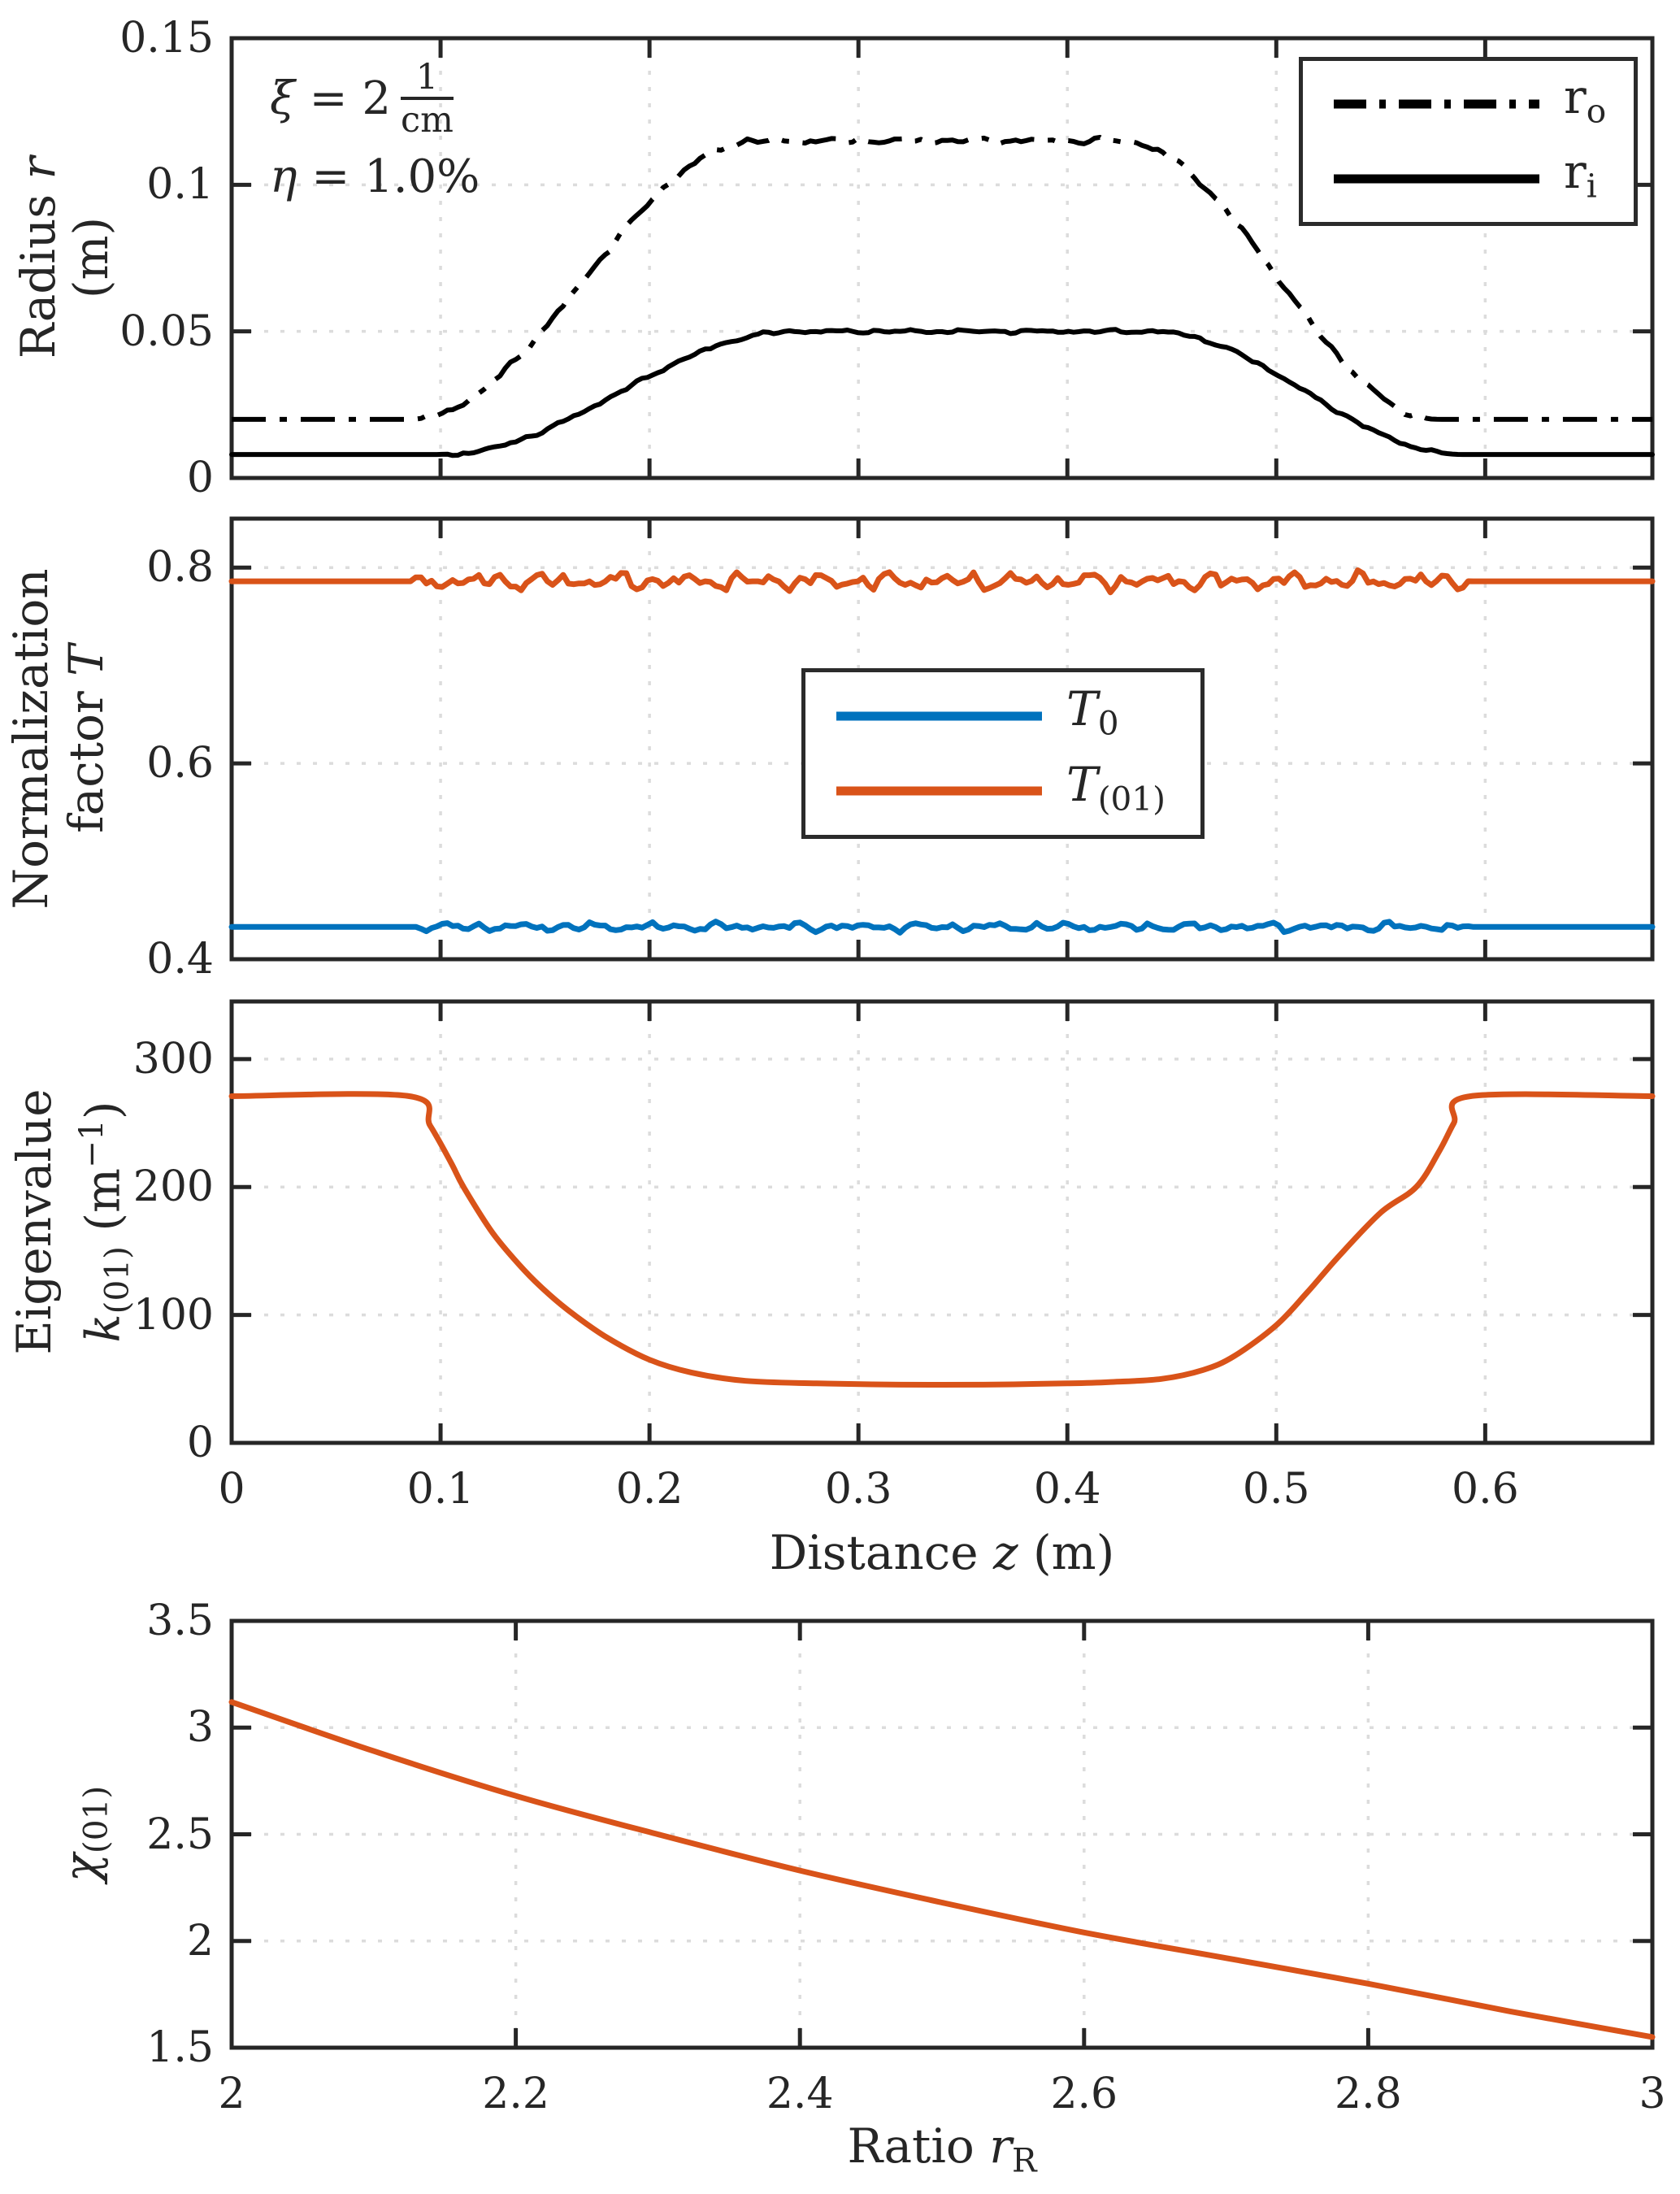 The height and width of the screenshot is (2194, 1680). I want to click on x-tick-label: 0.1, so click(441, 1489).